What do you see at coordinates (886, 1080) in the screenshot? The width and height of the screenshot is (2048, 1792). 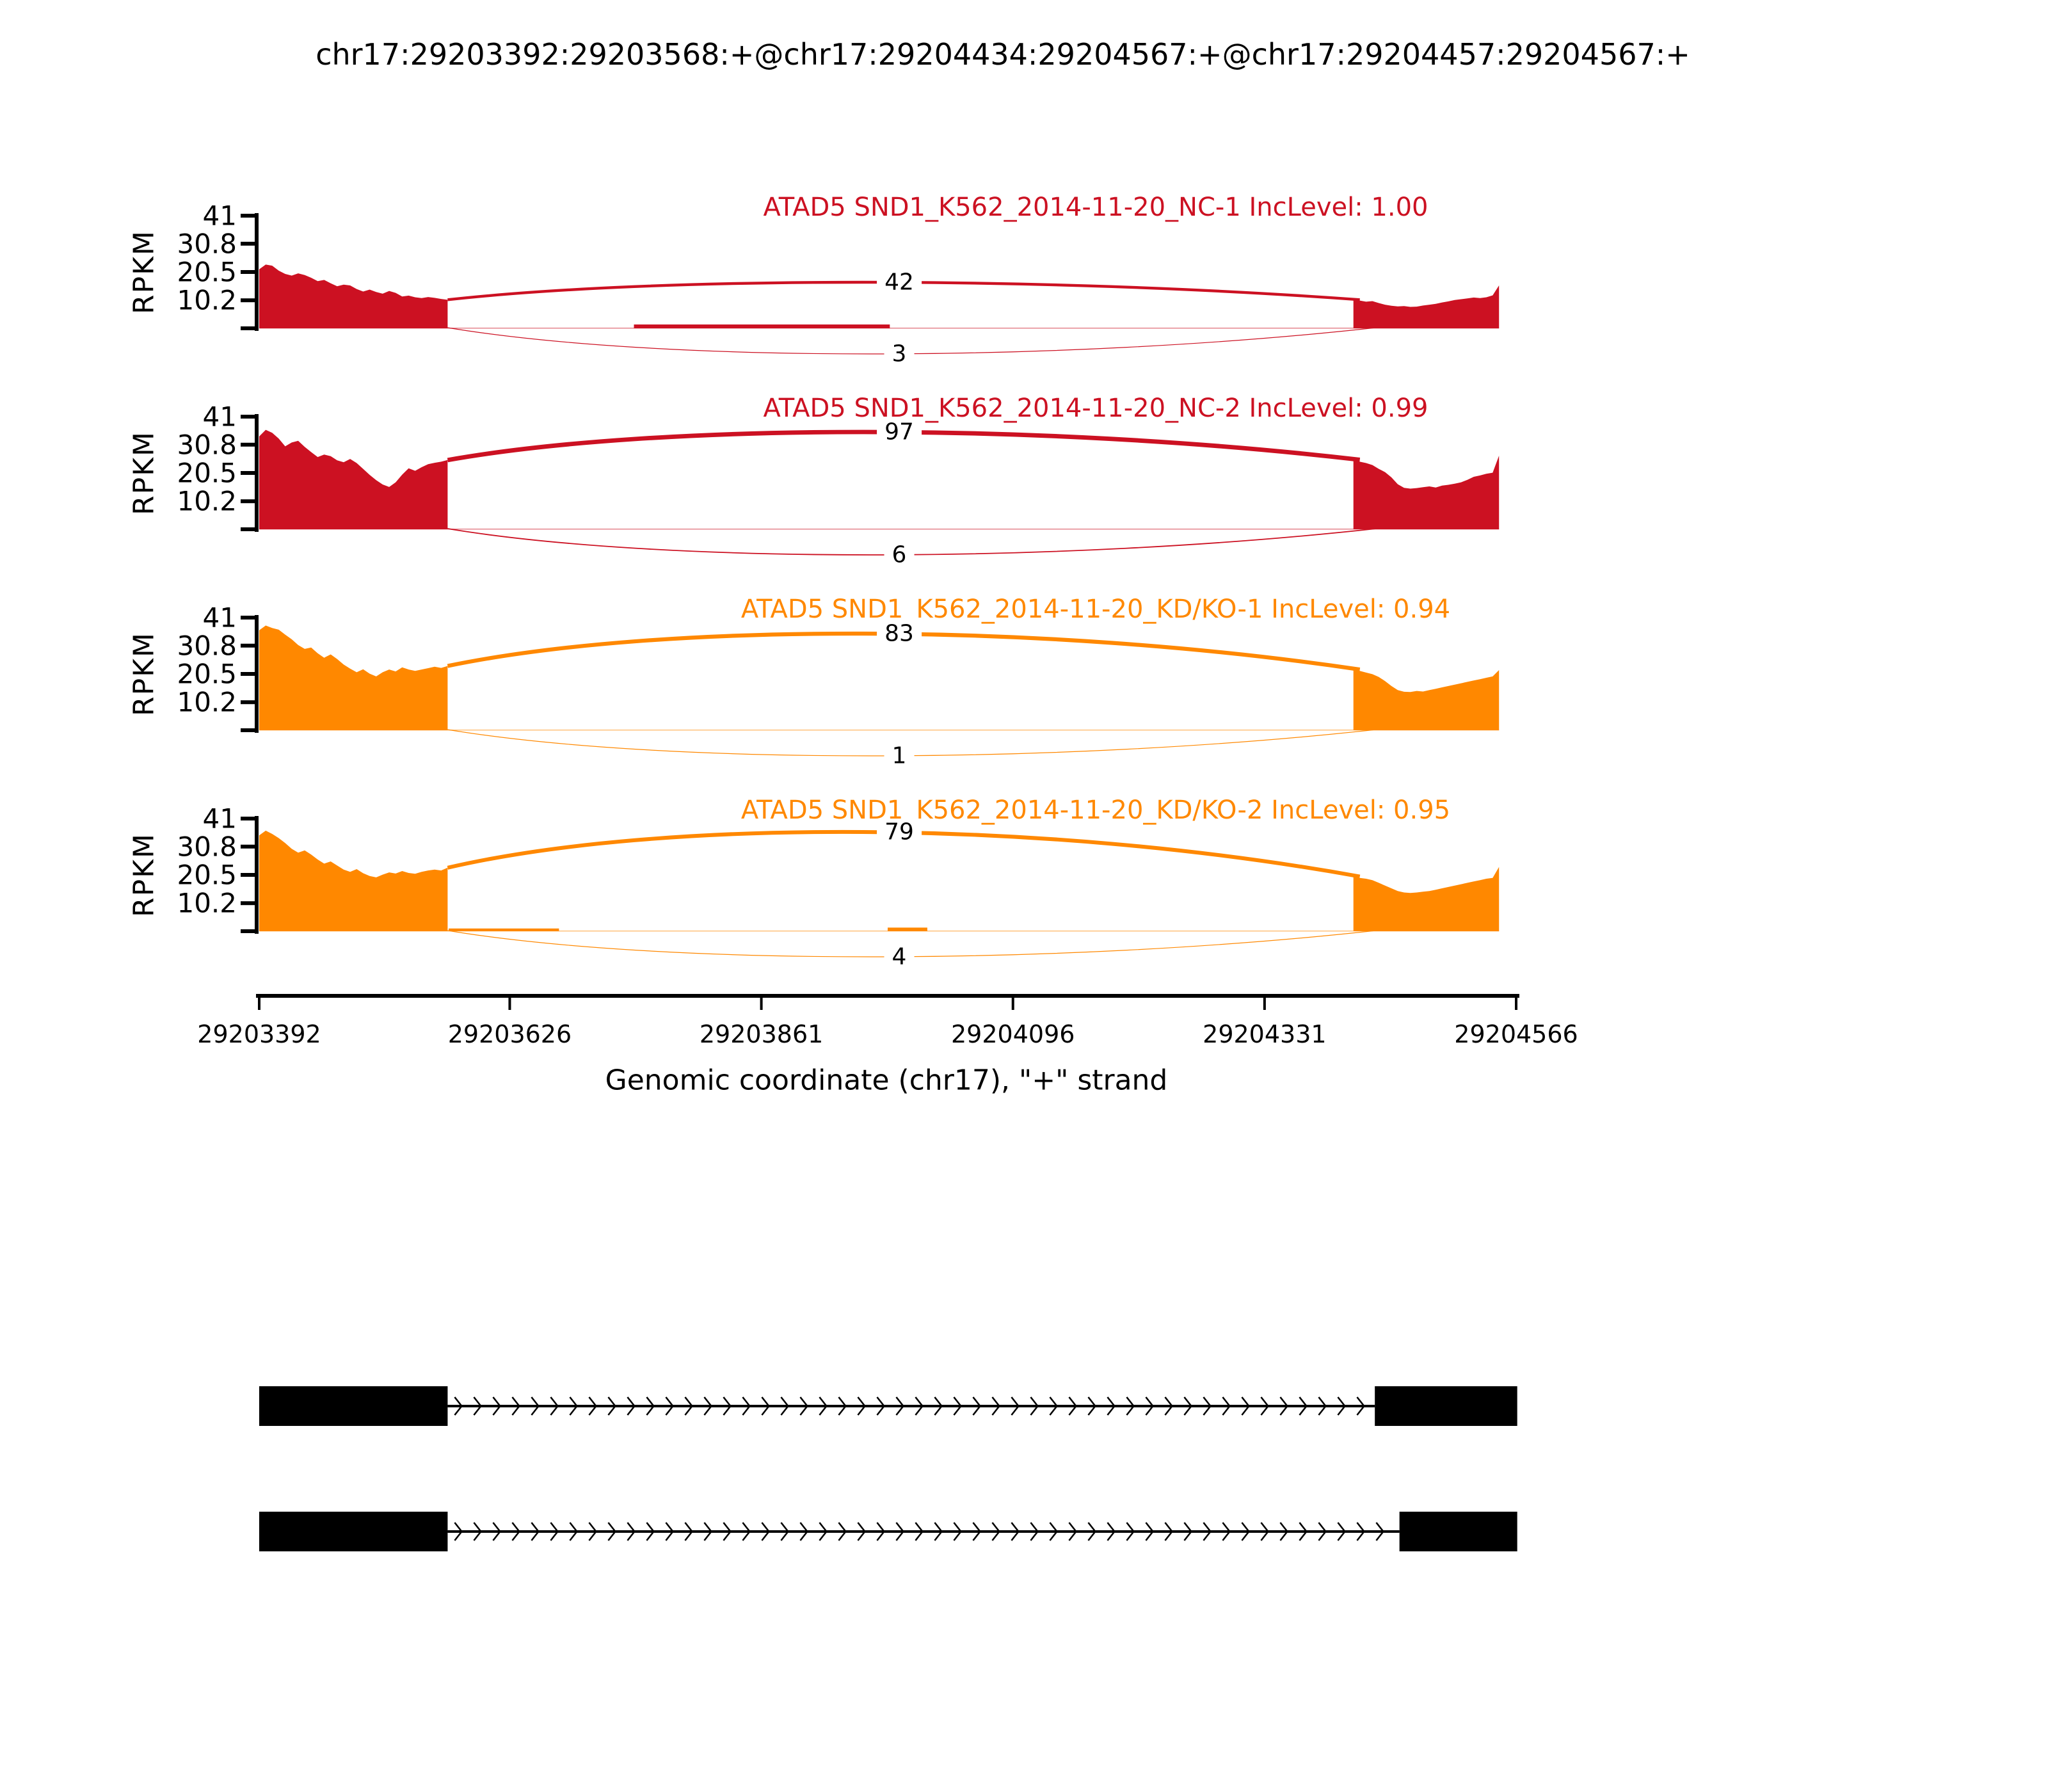 I see `x-axis-label: Genomic coordinate (chr17), "+" strand` at bounding box center [886, 1080].